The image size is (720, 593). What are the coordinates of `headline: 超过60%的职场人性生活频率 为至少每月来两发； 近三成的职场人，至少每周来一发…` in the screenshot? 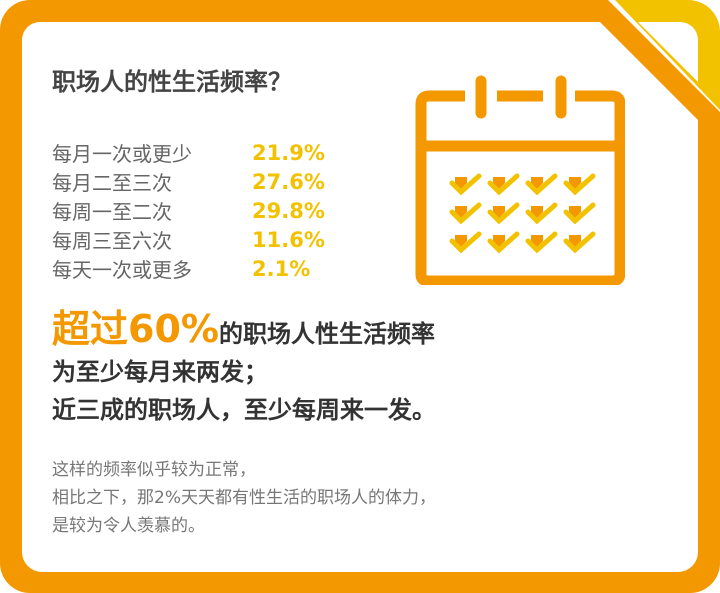 It's located at (244, 369).